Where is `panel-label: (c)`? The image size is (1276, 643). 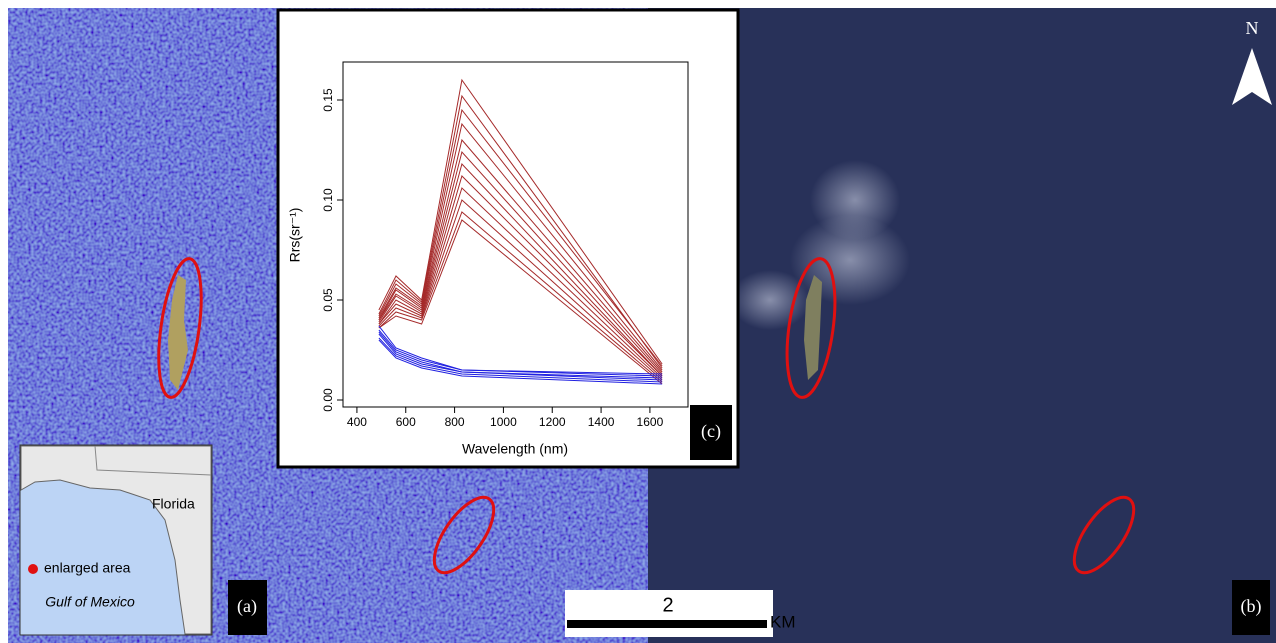
panel-label: (c) is located at coordinates (711, 431).